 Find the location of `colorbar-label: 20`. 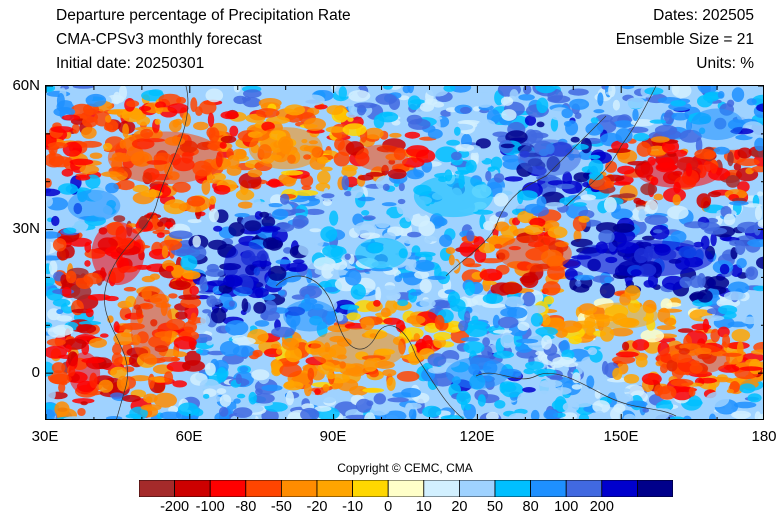

colorbar-label: 20 is located at coordinates (459, 507).